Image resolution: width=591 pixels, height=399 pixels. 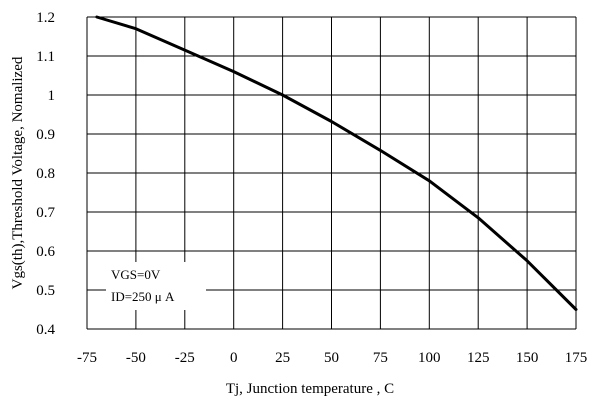 I want to click on x-tick-label: 50, so click(x=331, y=358).